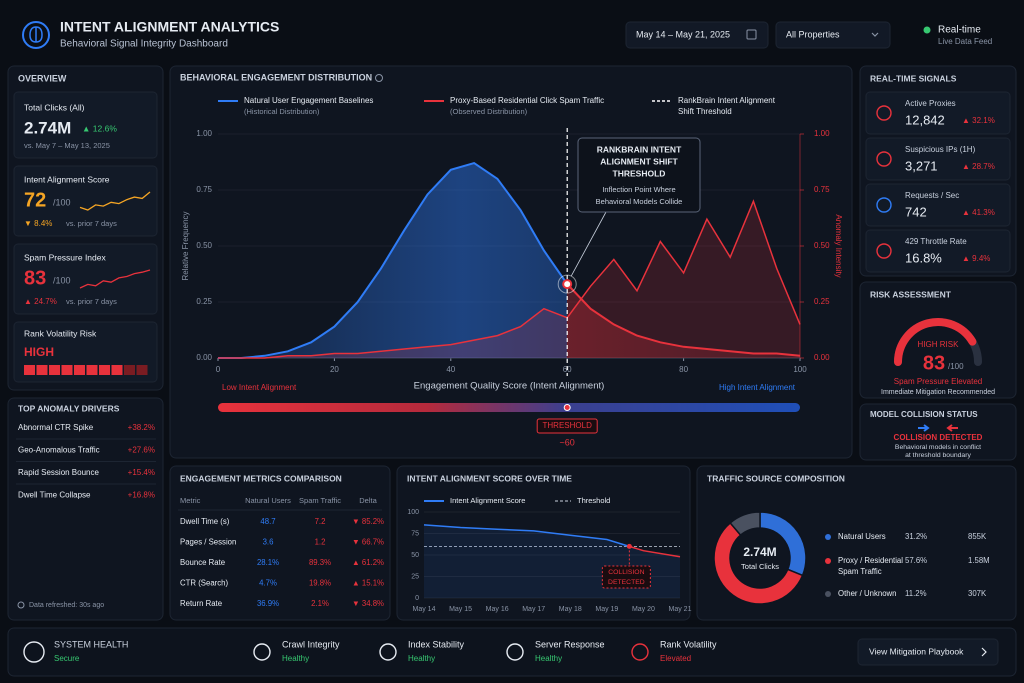 The height and width of the screenshot is (683, 1024). What do you see at coordinates (952, 428) in the screenshot?
I see `collision-arrow-red` at bounding box center [952, 428].